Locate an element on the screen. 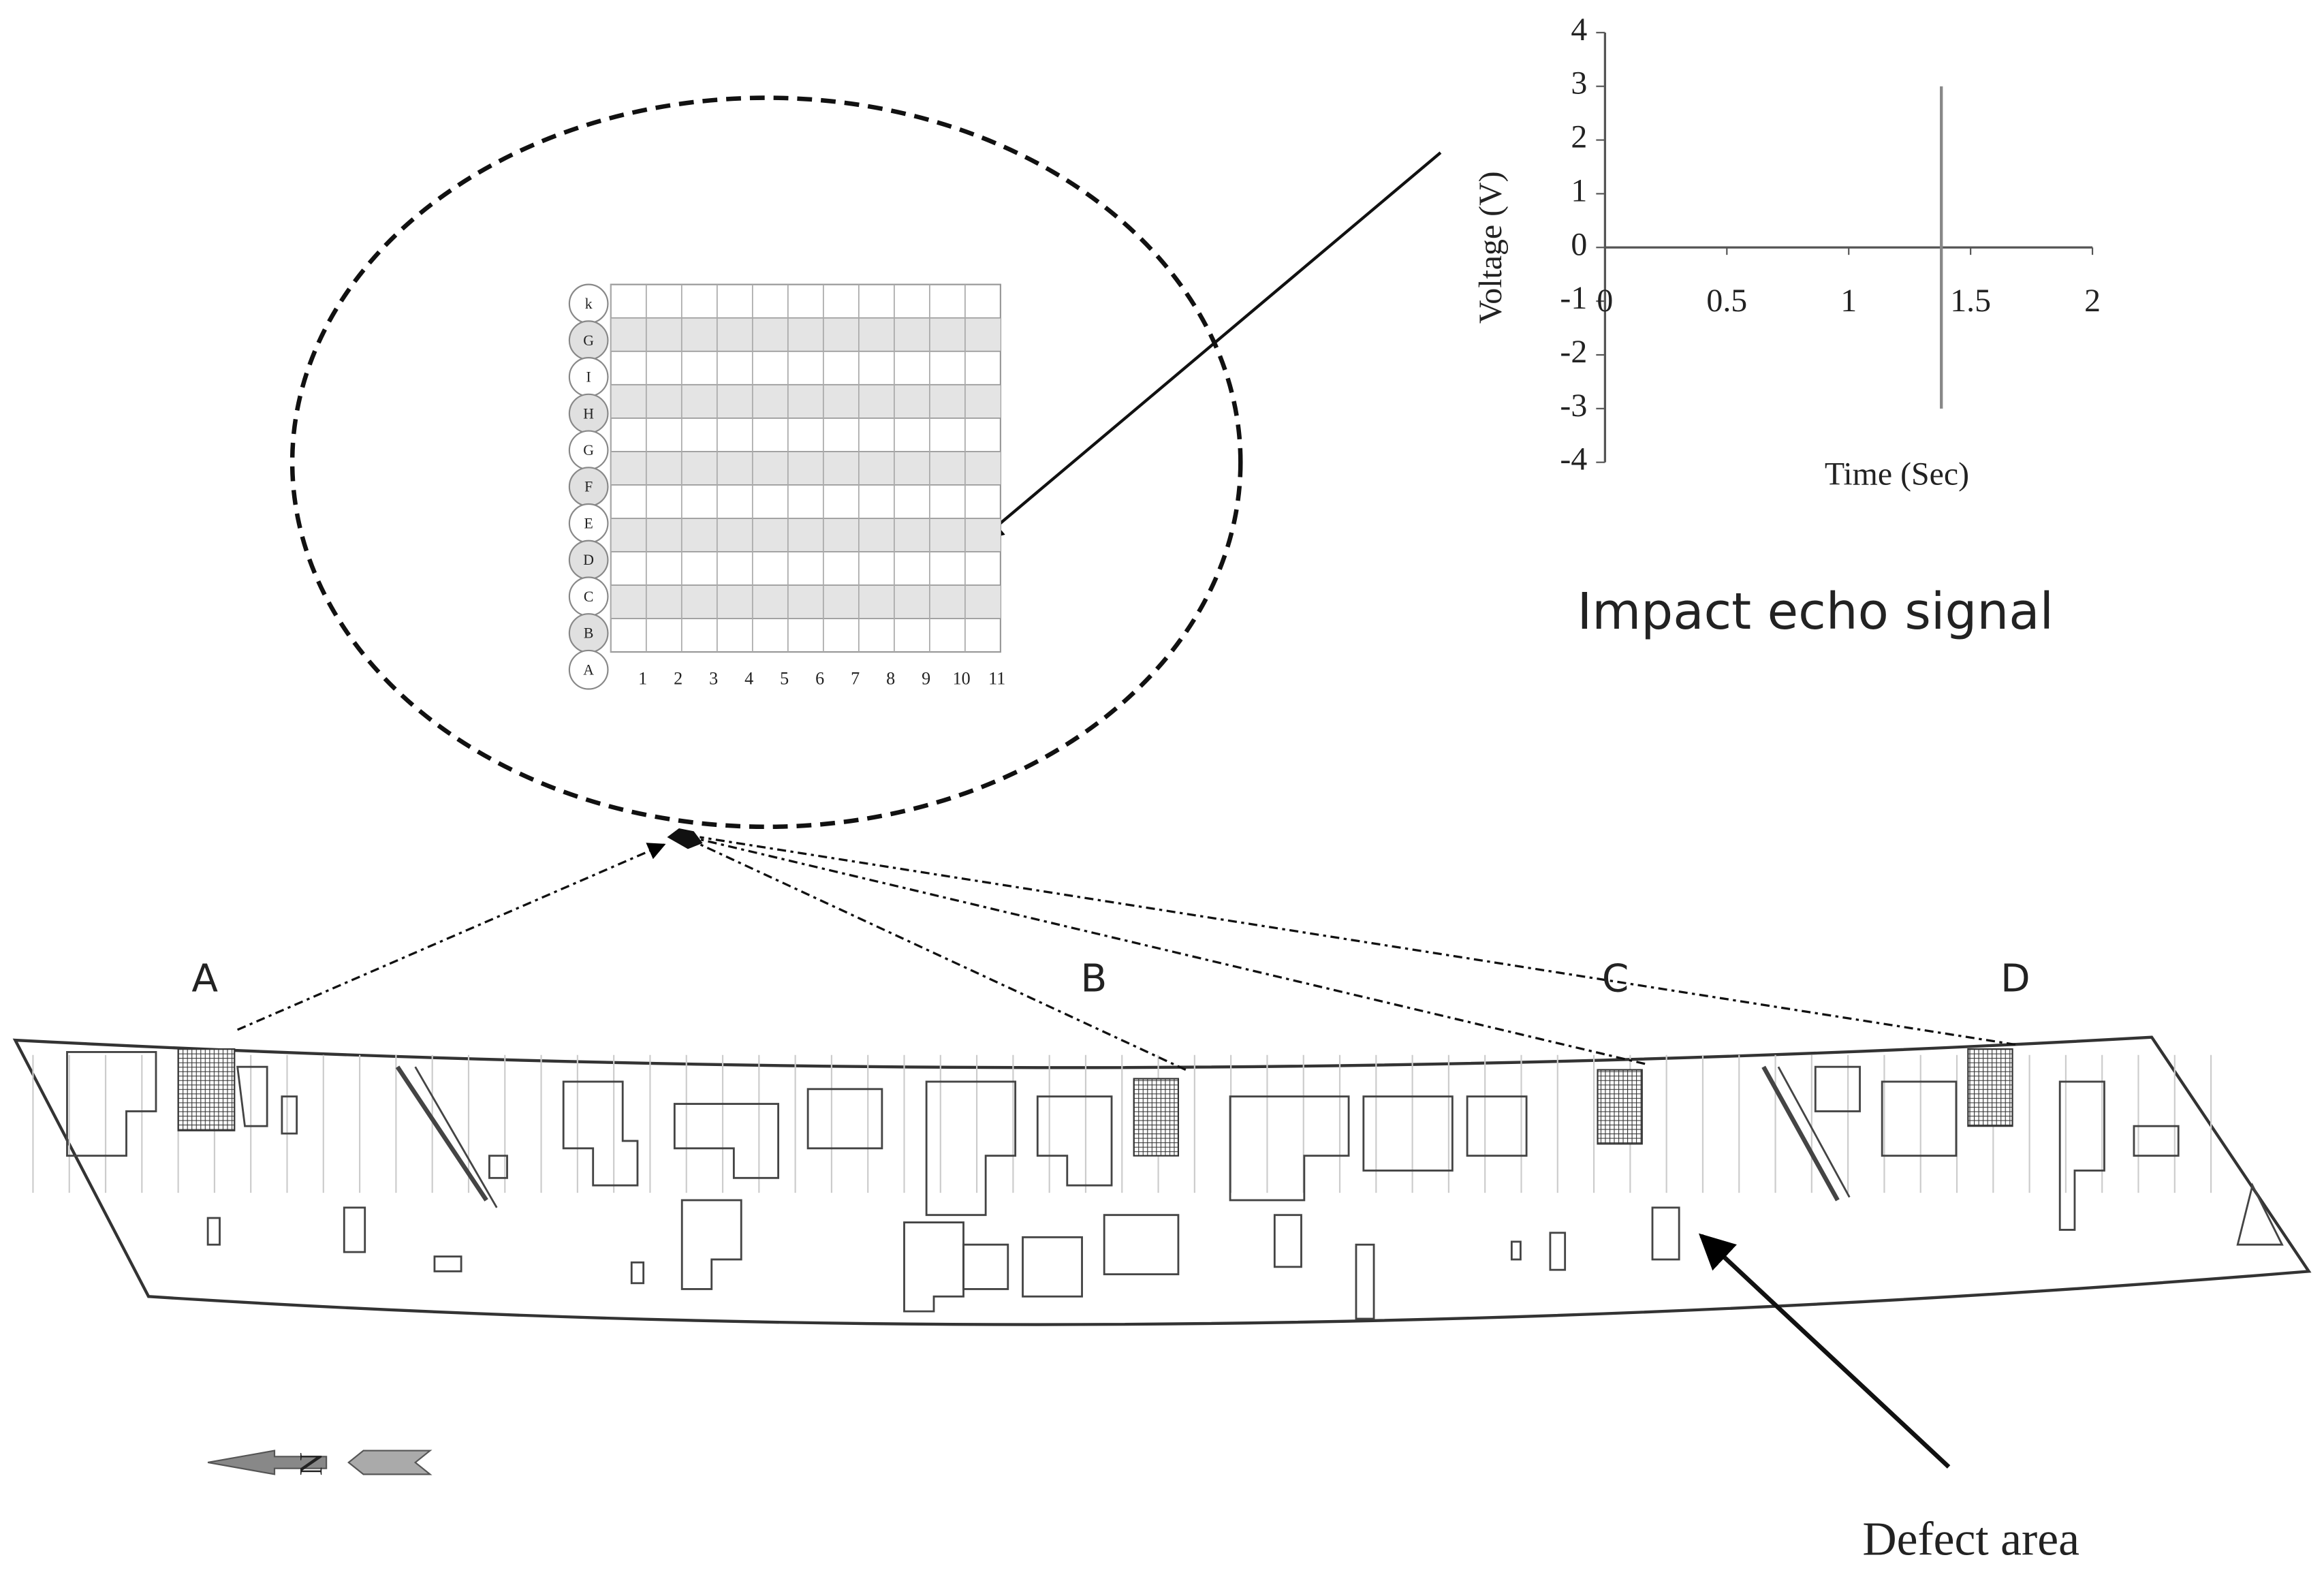  column-label: 10 is located at coordinates (962, 678).